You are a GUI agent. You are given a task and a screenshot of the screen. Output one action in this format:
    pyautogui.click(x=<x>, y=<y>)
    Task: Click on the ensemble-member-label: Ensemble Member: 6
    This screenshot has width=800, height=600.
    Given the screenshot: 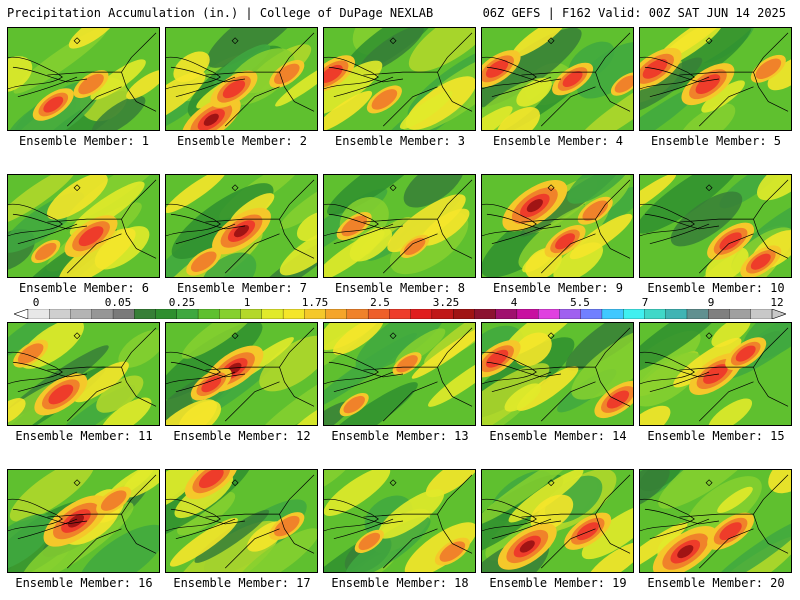 What is the action you would take?
    pyautogui.click(x=84, y=288)
    